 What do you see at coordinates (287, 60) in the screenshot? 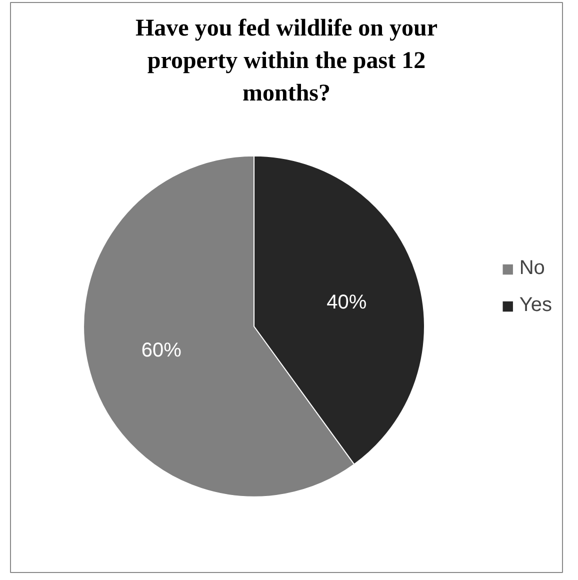
I see `chart-title: Have you fed wildlife on your property within the past 12 months?` at bounding box center [287, 60].